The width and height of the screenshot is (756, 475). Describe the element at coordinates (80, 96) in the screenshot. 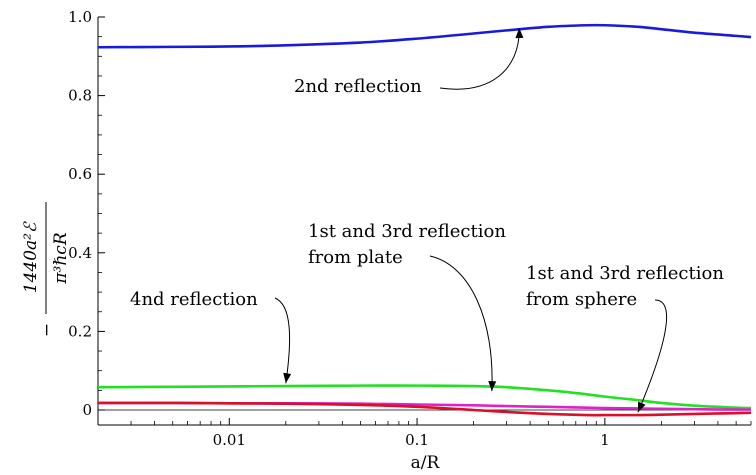

I see `y-tick-label: 0.8` at that location.